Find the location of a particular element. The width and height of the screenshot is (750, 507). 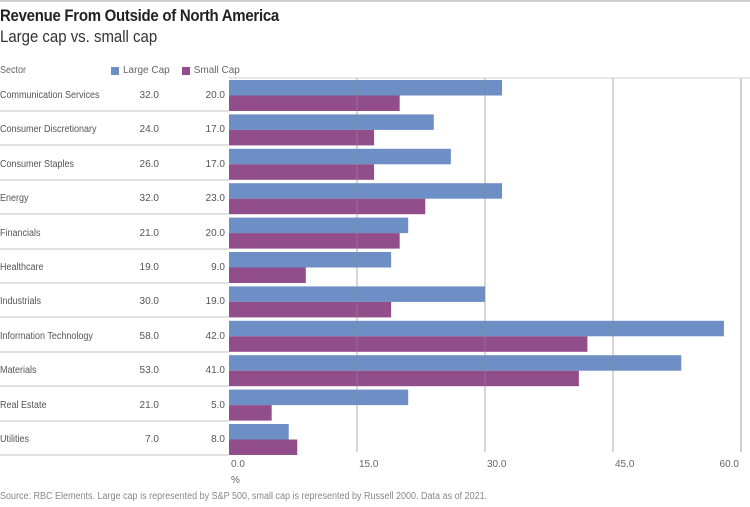

x-tick-label: 30.0 is located at coordinates (497, 464).